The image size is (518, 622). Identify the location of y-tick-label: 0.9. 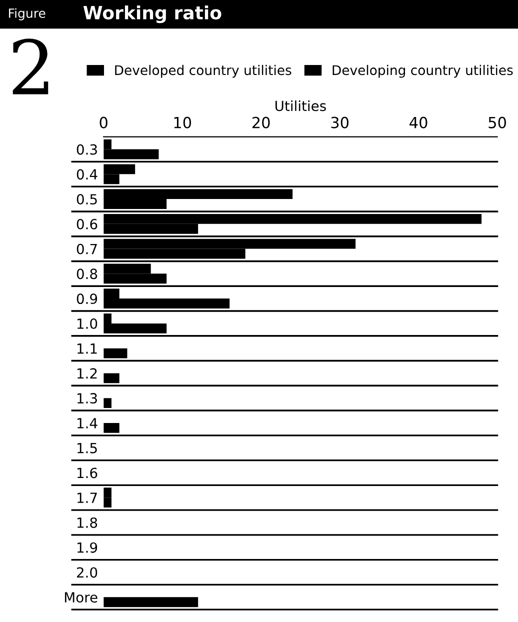
(87, 299).